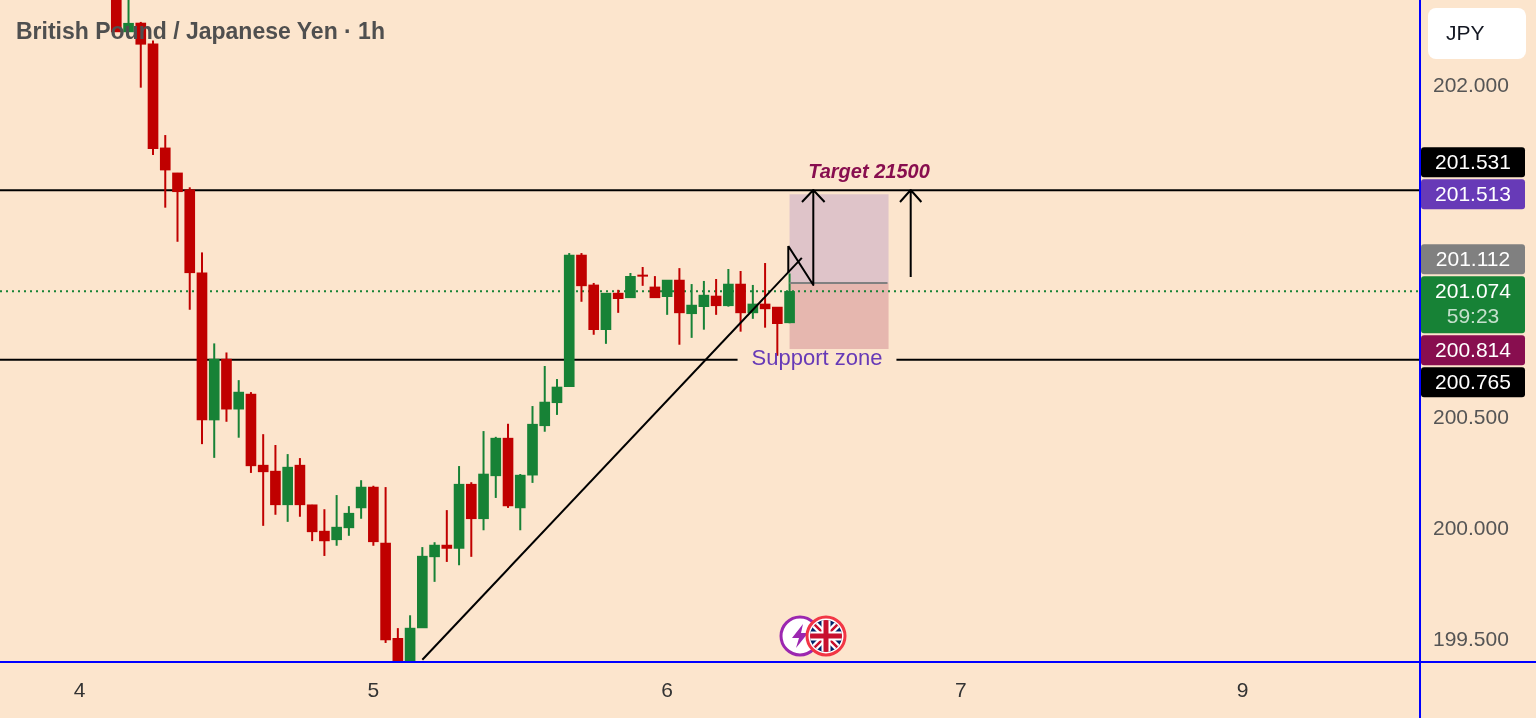 Image resolution: width=1536 pixels, height=718 pixels. Describe the element at coordinates (817, 358) in the screenshot. I see `annotation: Support zone` at that location.